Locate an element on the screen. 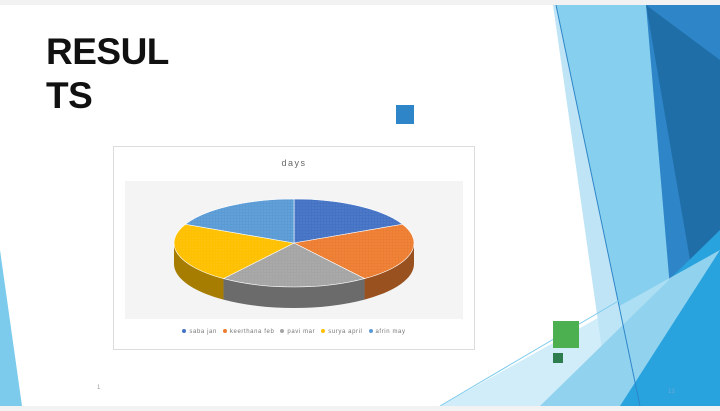 The height and width of the screenshot is (411, 720). deco-line is located at coordinates (598, 205).